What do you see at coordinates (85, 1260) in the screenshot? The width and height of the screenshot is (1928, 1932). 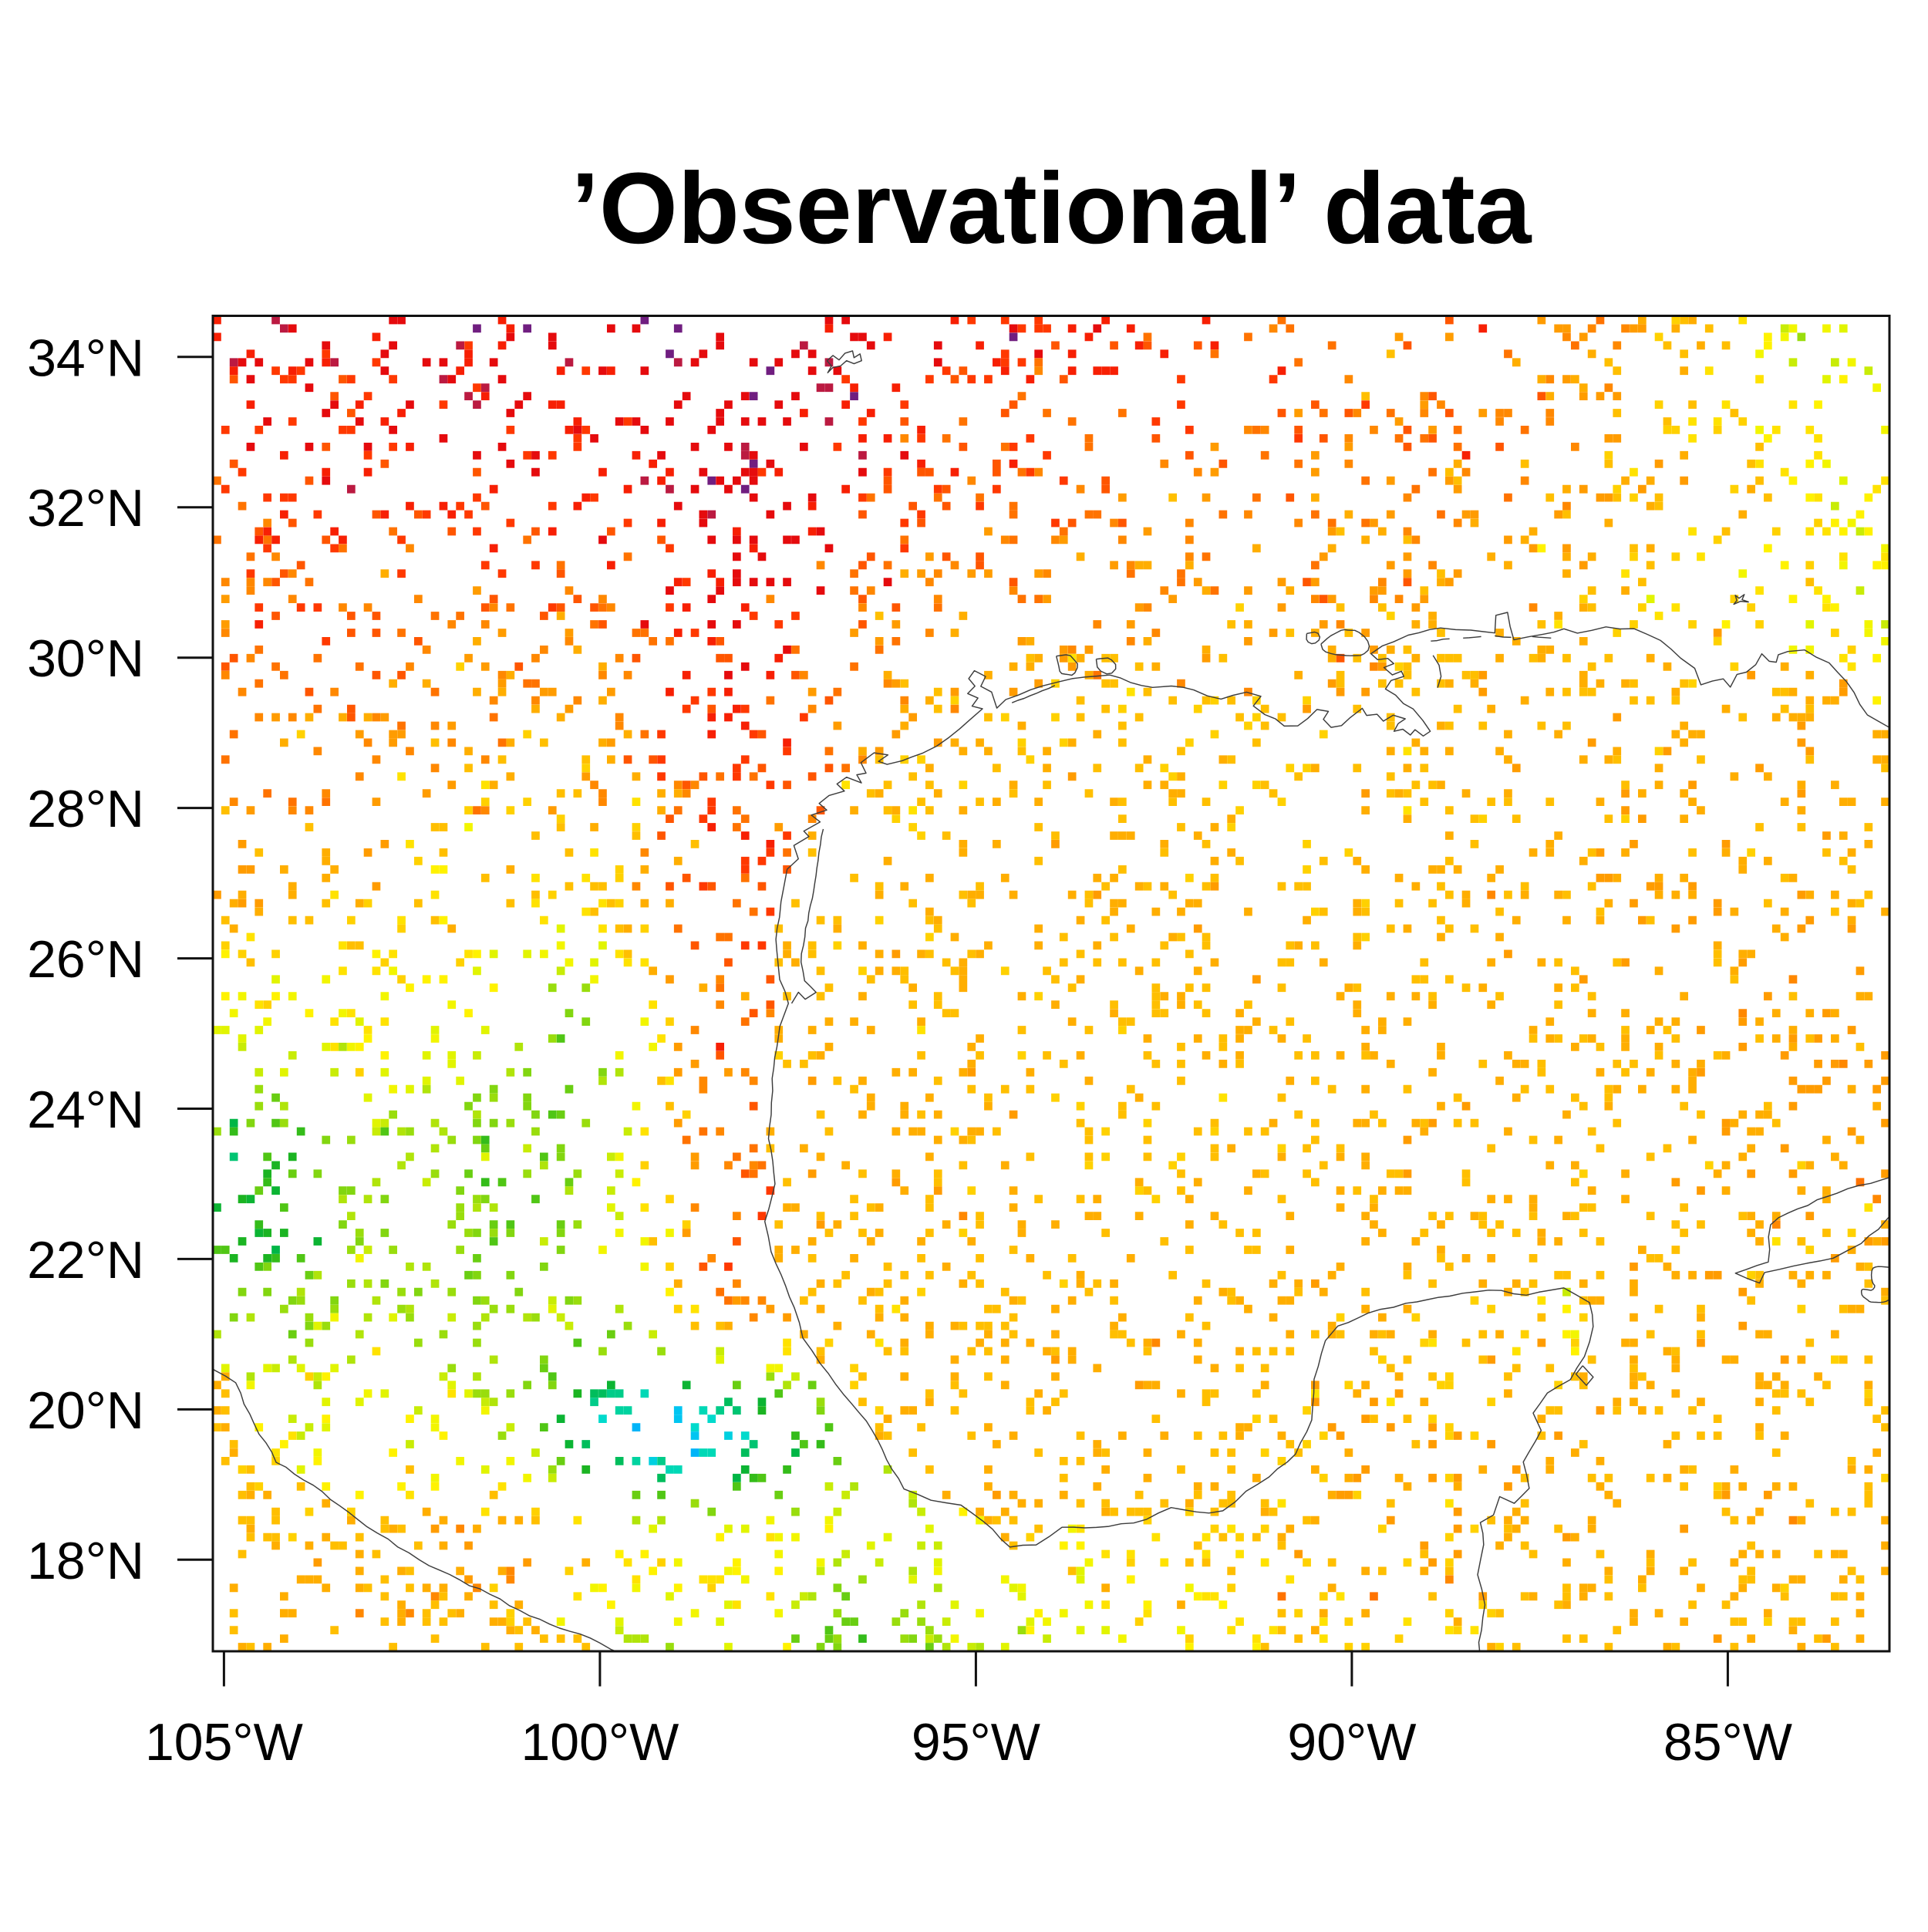 I see `svg-text: 22°N` at bounding box center [85, 1260].